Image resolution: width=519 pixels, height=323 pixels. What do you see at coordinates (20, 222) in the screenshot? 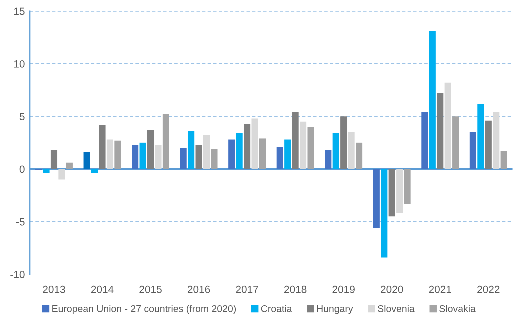
I see `y-tick-label: -5` at bounding box center [20, 222].